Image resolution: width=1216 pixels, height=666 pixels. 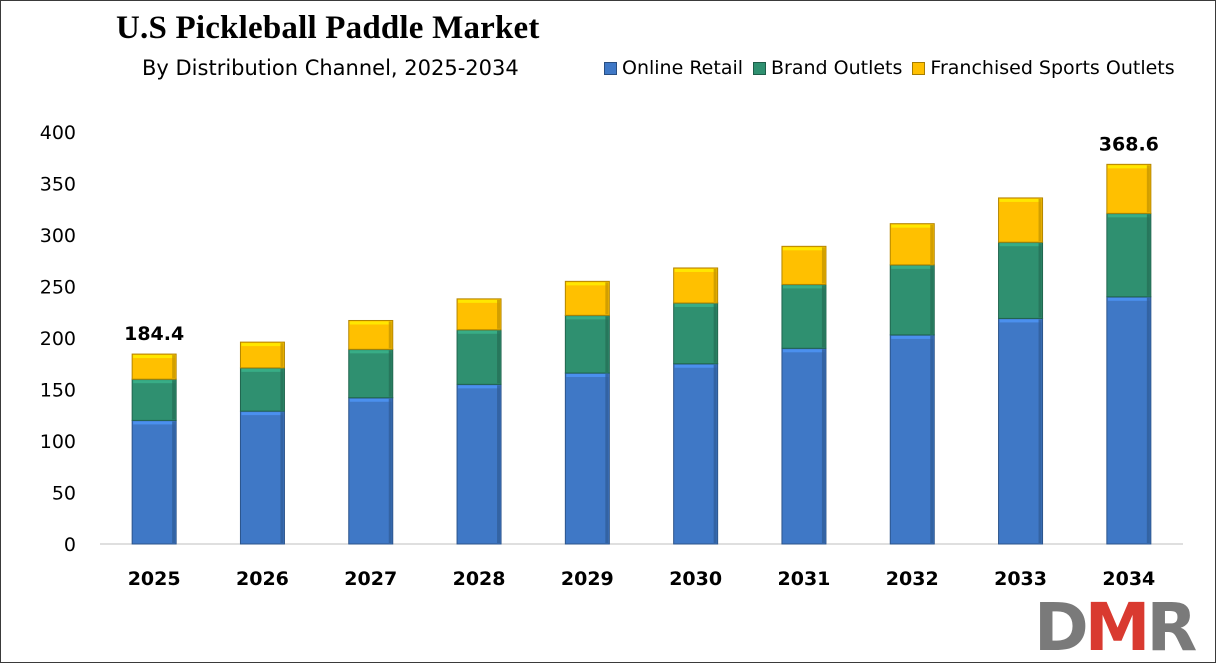 I want to click on bar-bevel-side-brand-outlets-2026, so click(x=282, y=389).